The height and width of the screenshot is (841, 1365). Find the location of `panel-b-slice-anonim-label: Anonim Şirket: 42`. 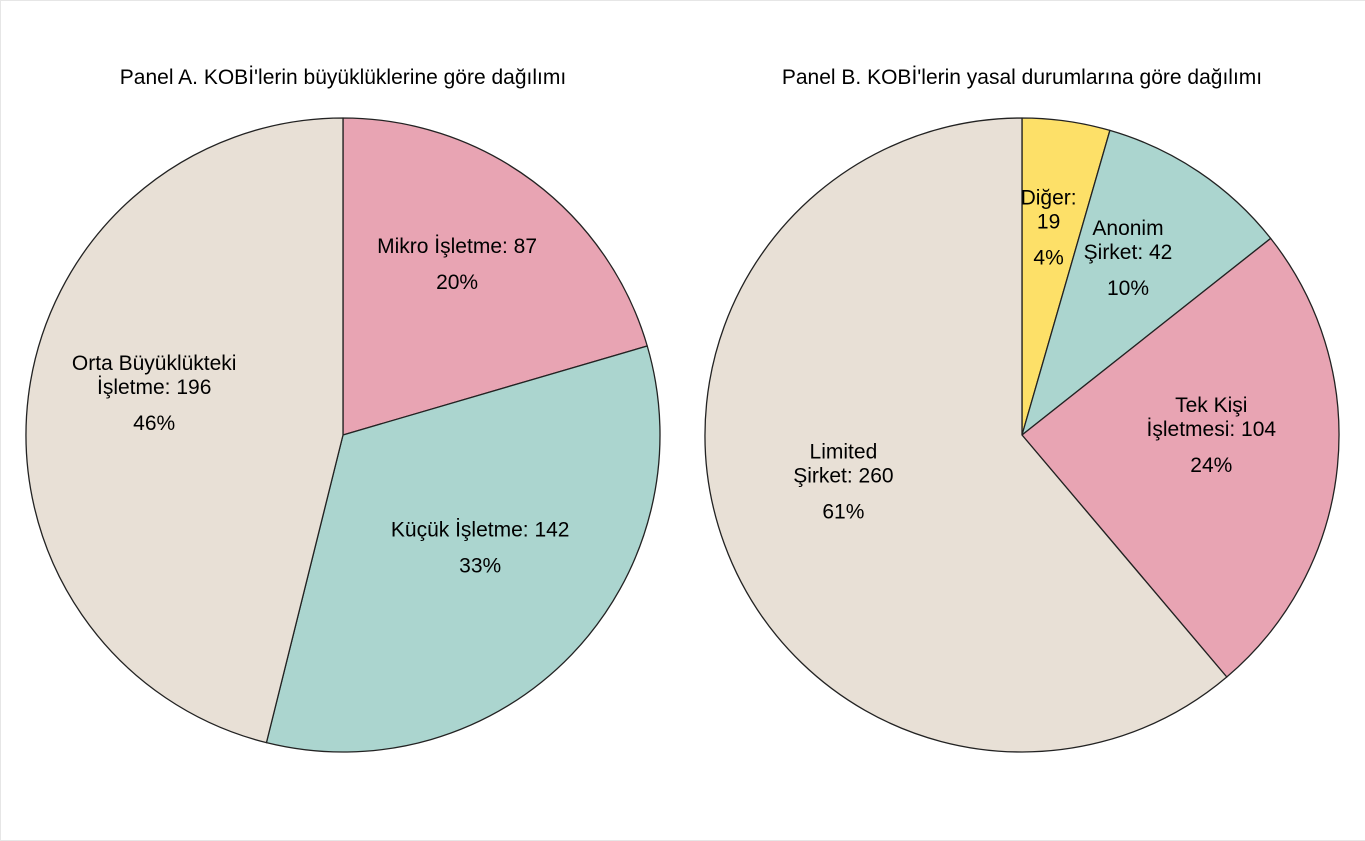

panel-b-slice-anonim-label: Anonim Şirket: 42 is located at coordinates (1128, 240).